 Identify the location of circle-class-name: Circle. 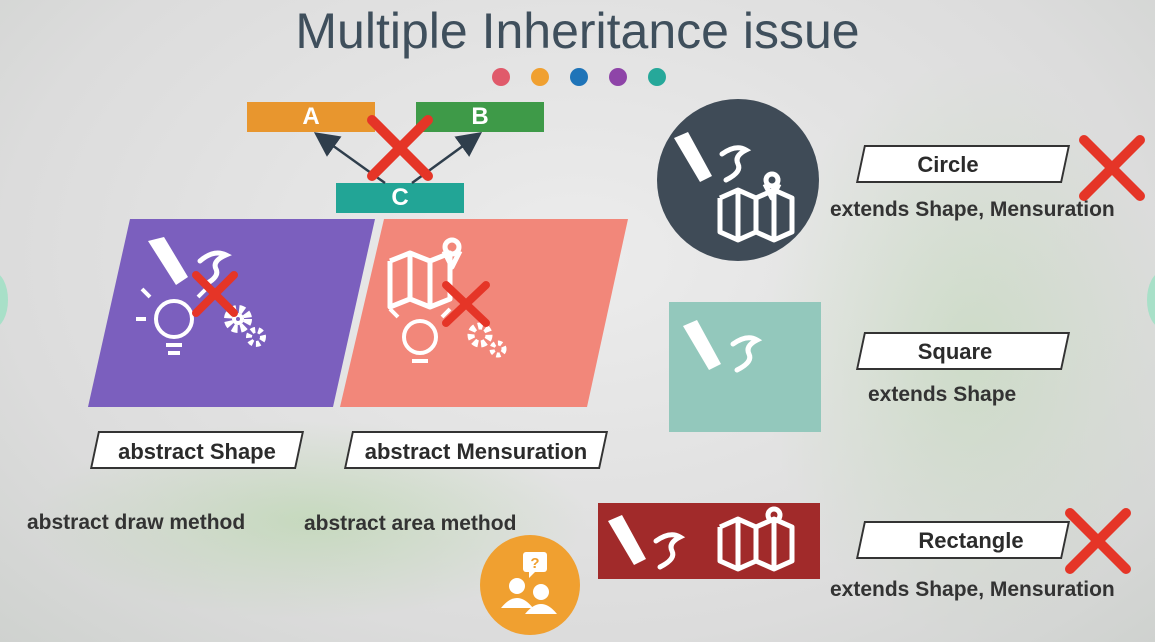
(948, 164).